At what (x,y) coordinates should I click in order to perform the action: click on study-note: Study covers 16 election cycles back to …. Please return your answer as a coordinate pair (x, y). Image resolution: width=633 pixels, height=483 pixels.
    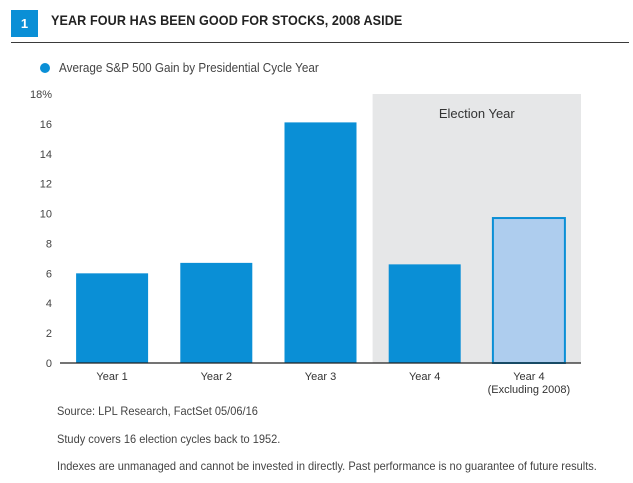
    Looking at the image, I should click on (169, 439).